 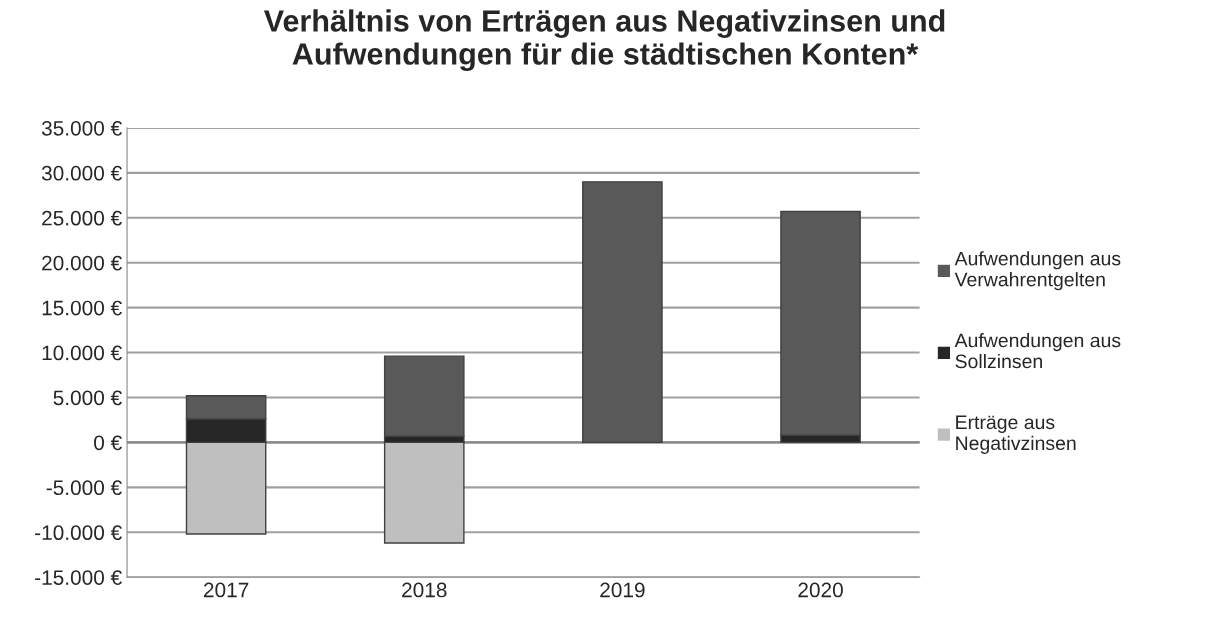 What do you see at coordinates (82, 263) in the screenshot?
I see `y-tick-label: 20.000 €` at bounding box center [82, 263].